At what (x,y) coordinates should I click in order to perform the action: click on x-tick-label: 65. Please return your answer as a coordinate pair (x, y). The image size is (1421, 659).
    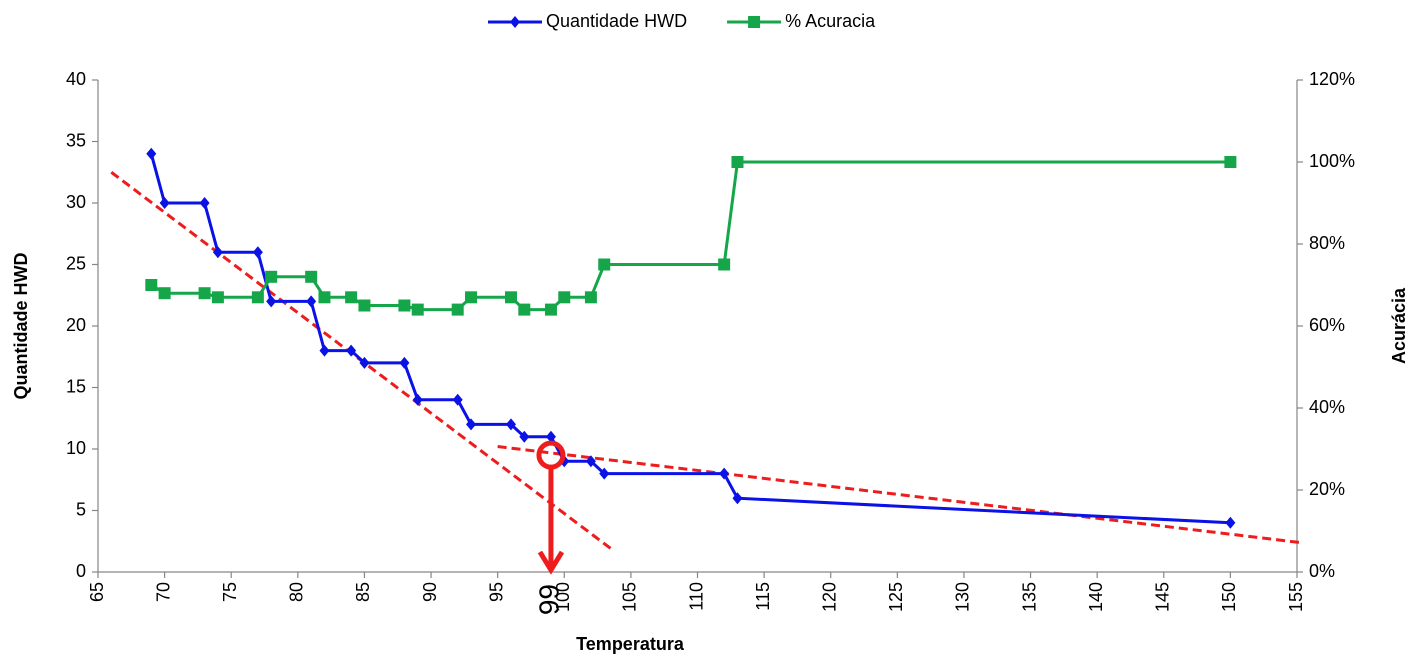
    Looking at the image, I should click on (97, 592).